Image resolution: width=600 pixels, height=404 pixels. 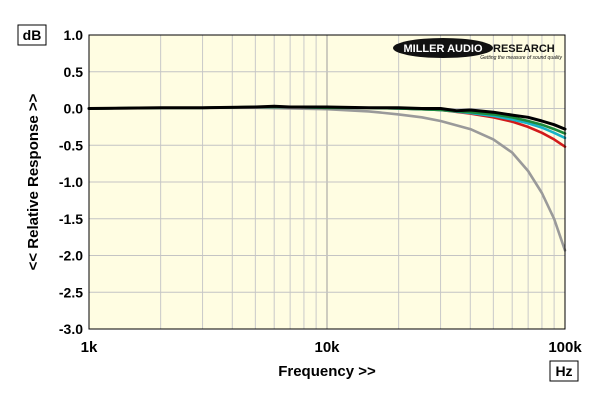 I want to click on y-tick-label: 0.0, so click(x=74, y=109).